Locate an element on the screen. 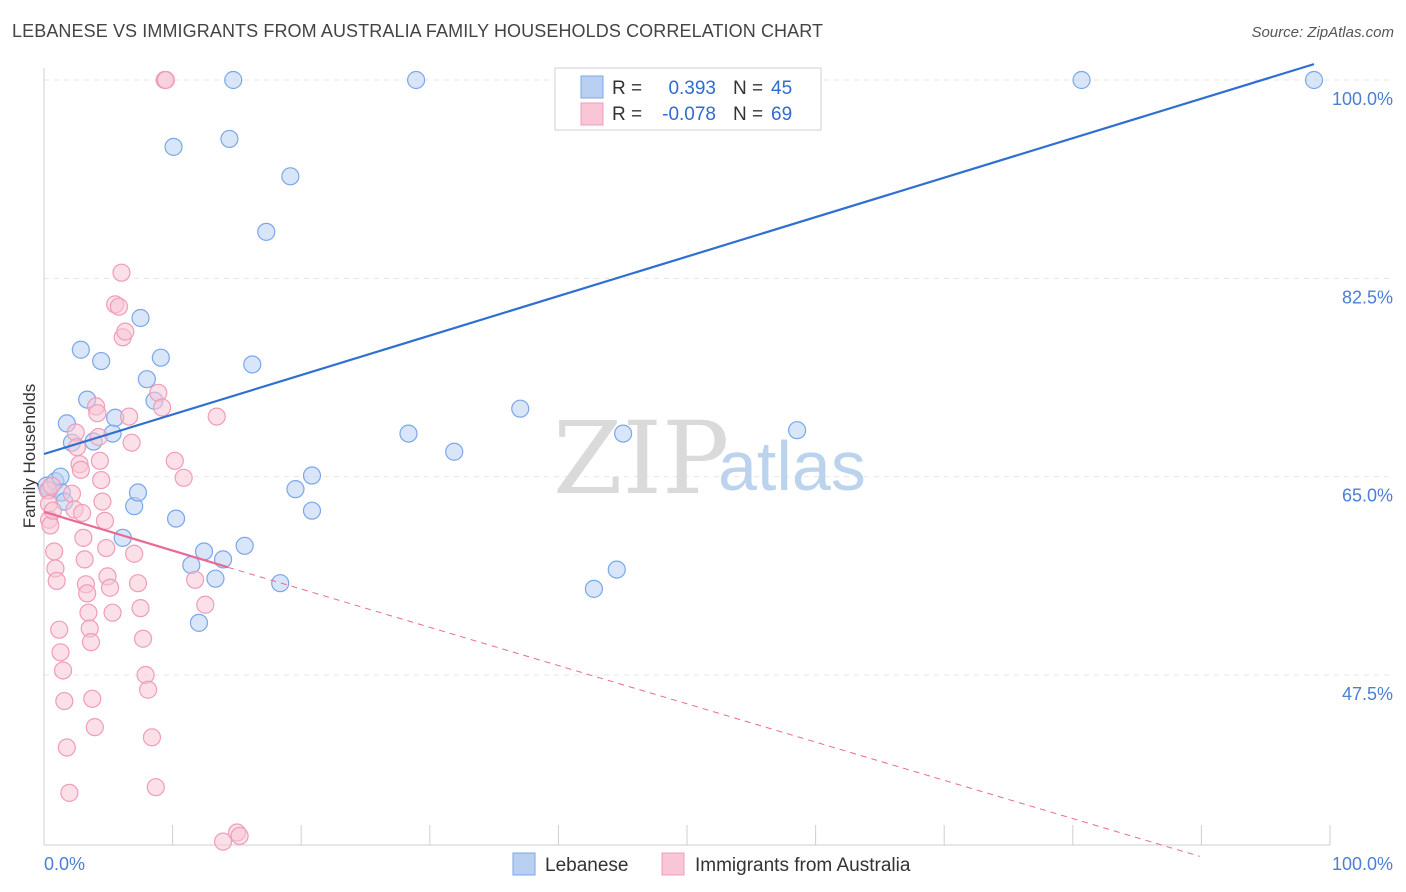 This screenshot has height=892, width=1406. legend-n-label-1: N = is located at coordinates (748, 88).